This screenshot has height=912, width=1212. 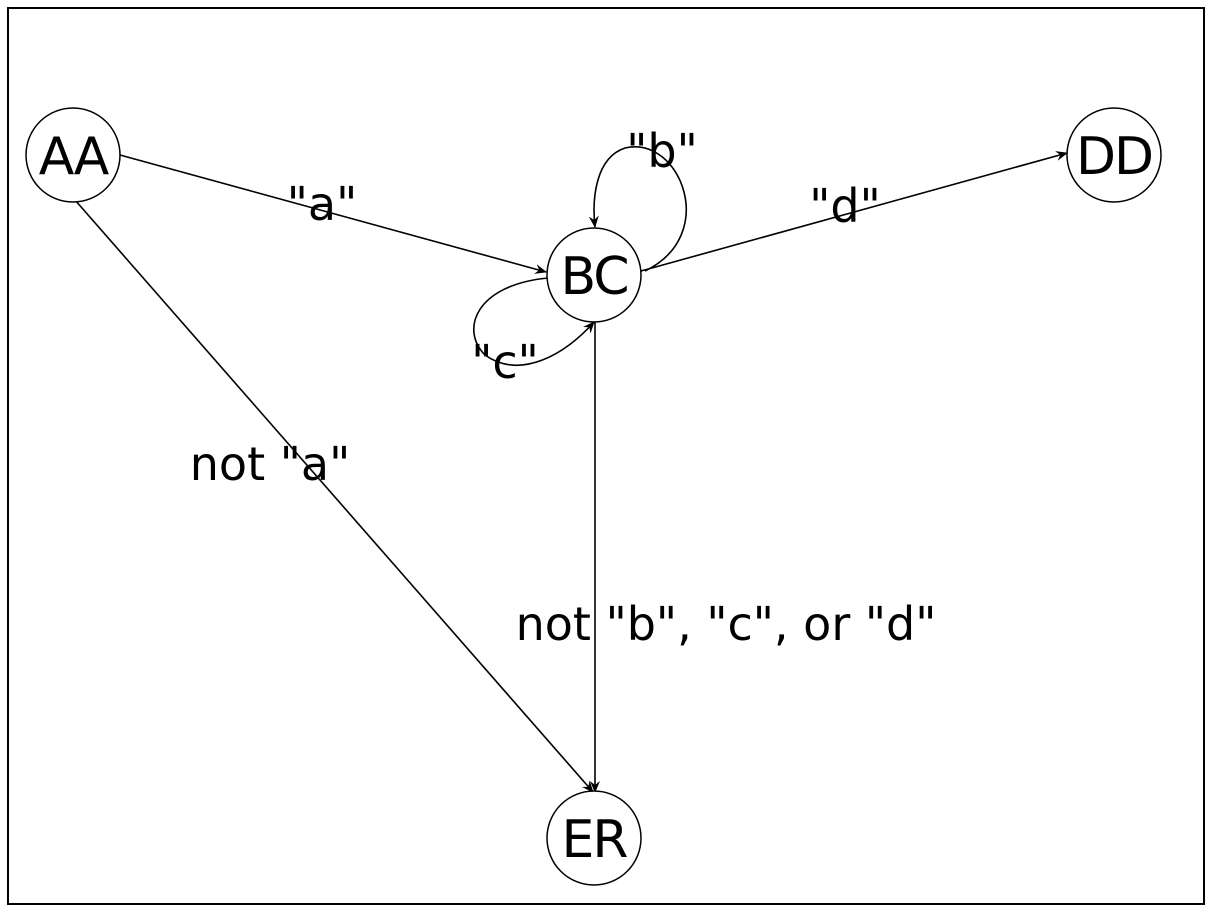 I want to click on node-bc-circle, so click(x=594, y=275).